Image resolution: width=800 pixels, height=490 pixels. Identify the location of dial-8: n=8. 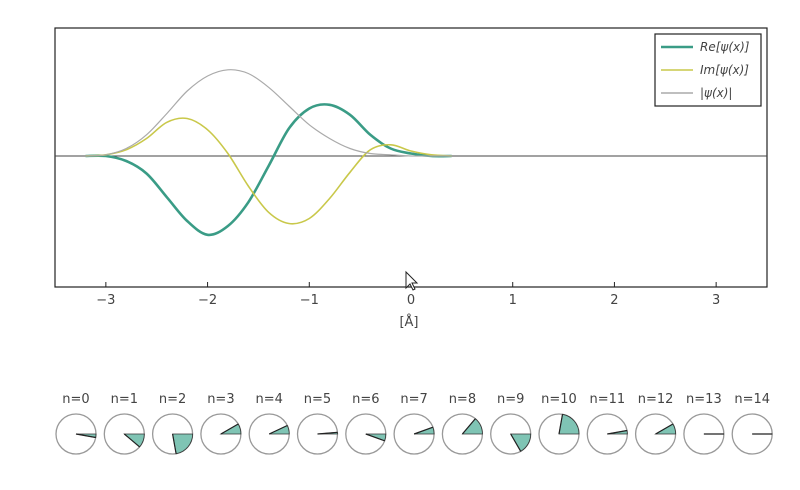
(462, 423).